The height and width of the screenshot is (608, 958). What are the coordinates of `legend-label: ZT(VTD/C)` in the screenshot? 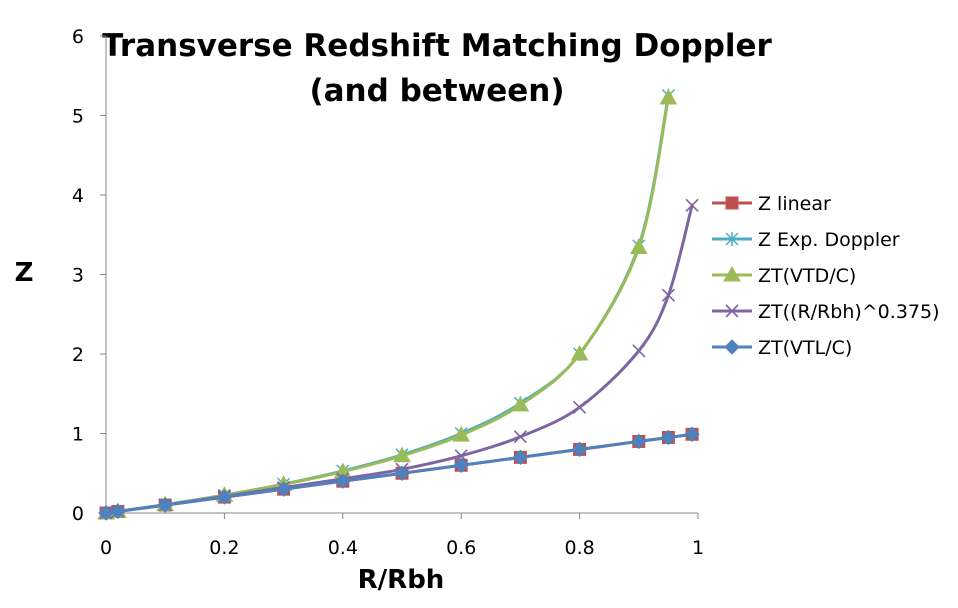 It's located at (807, 276).